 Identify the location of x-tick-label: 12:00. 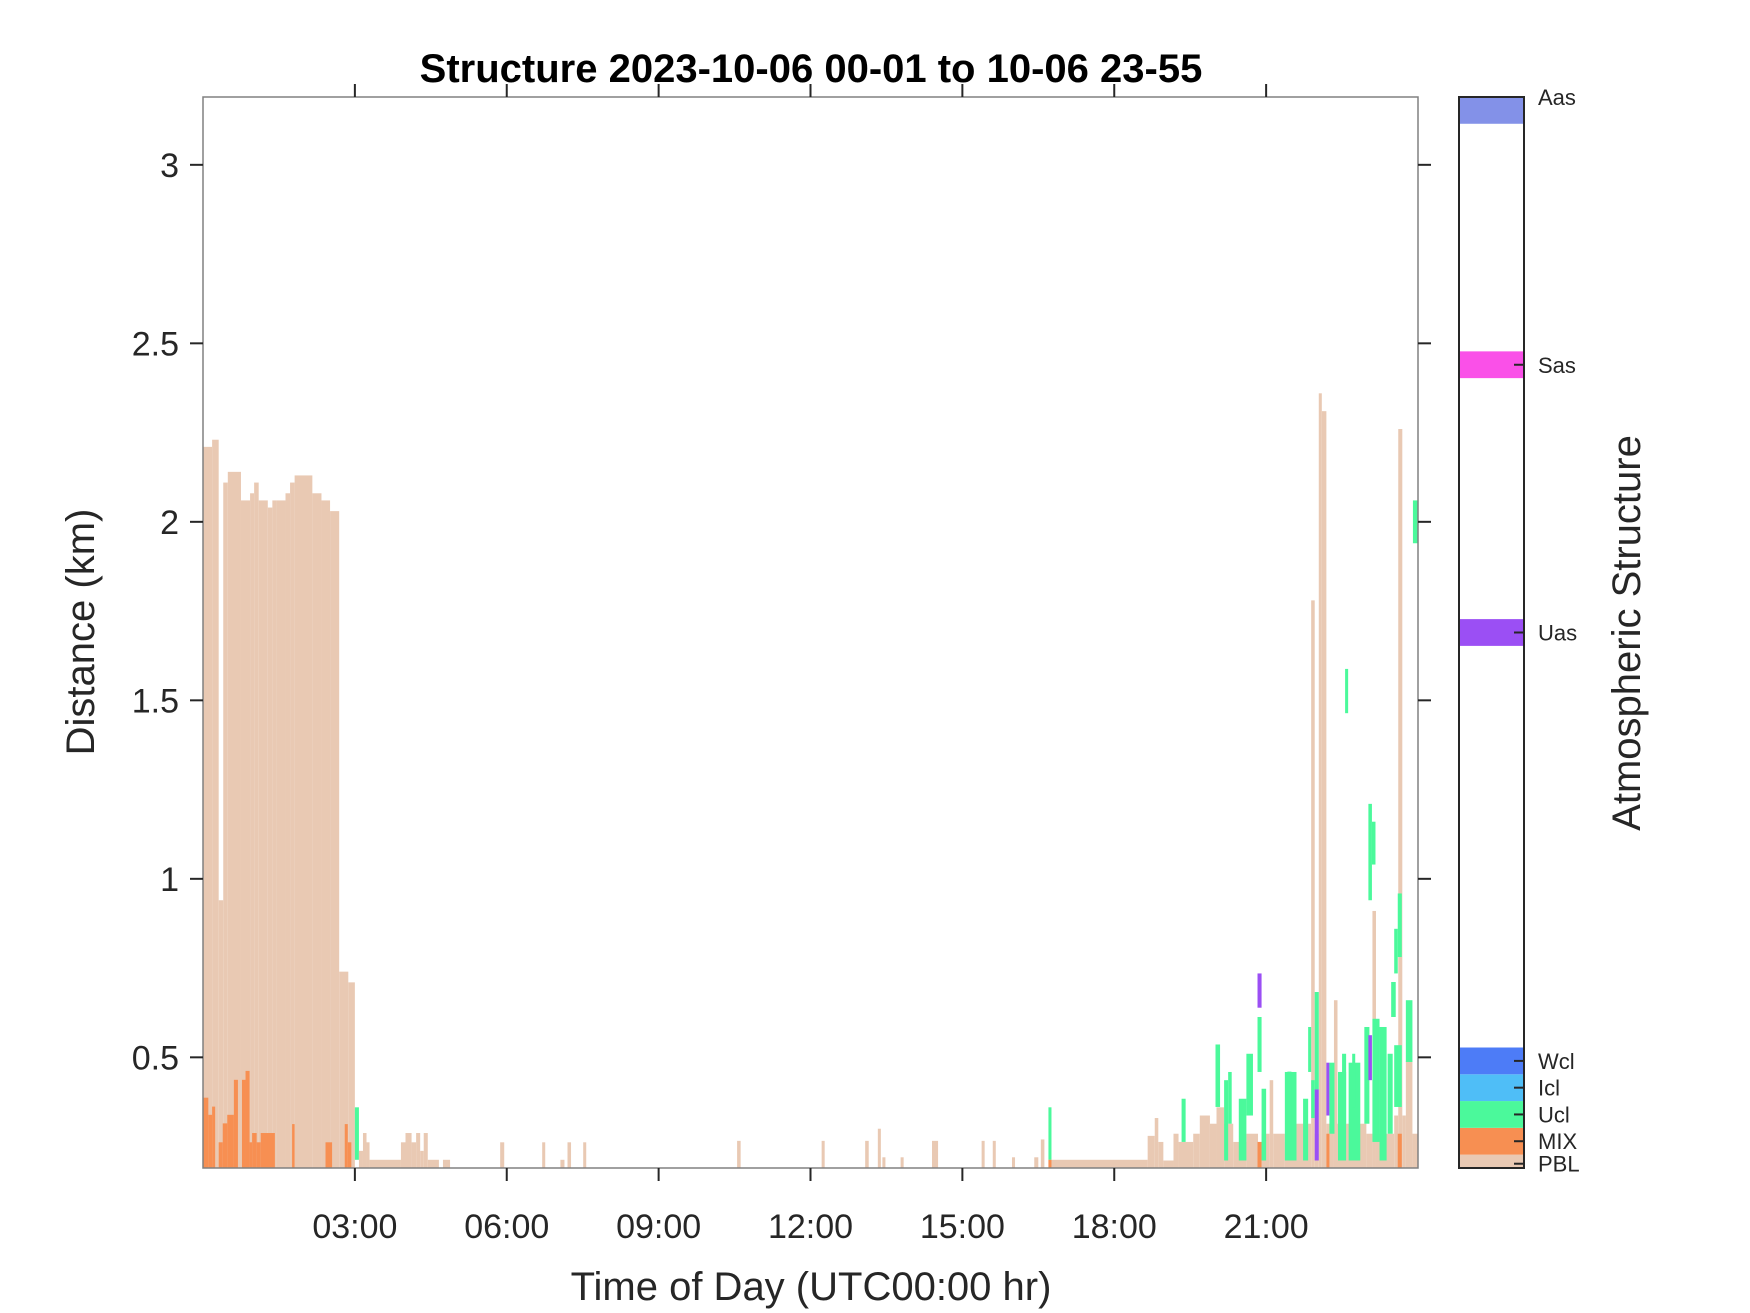
(810, 1227).